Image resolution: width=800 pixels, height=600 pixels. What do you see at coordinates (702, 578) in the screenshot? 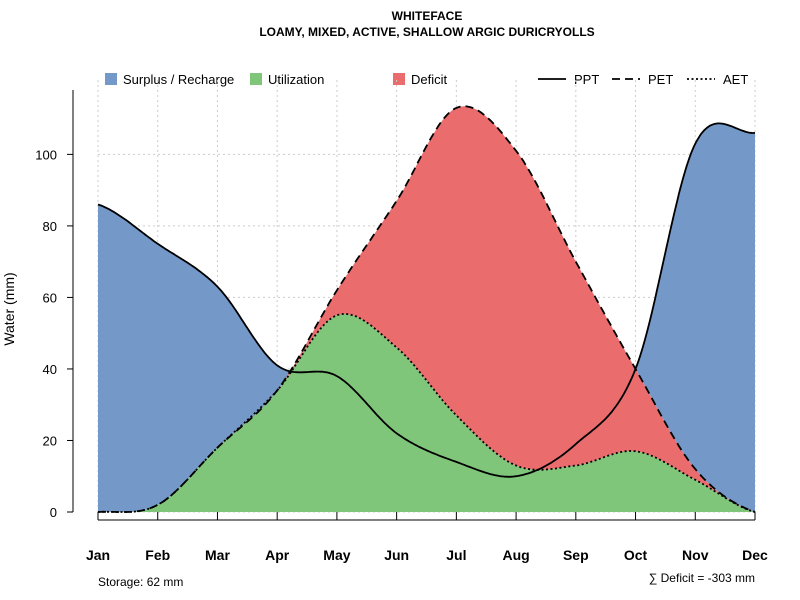
I see `deficit-note: ∑ Deficit = -303 mm` at bounding box center [702, 578].